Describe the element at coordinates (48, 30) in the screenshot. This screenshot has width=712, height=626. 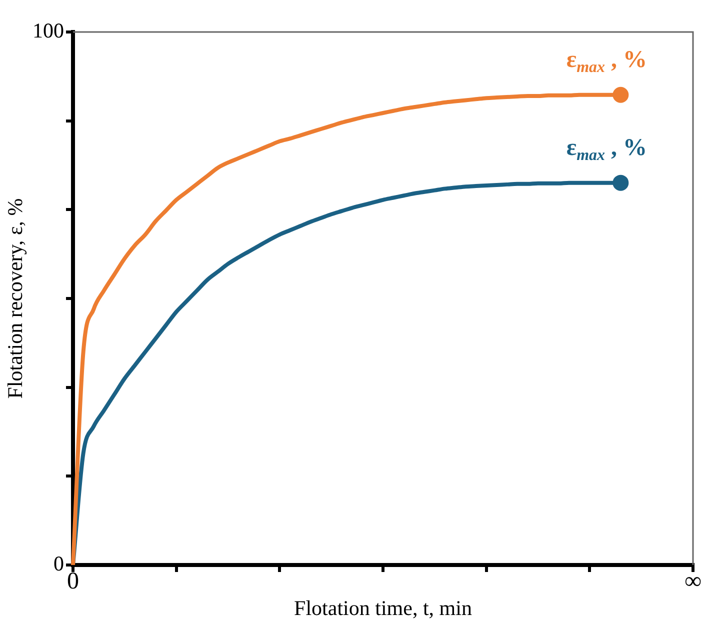
I see `y-tick-label: 100` at that location.